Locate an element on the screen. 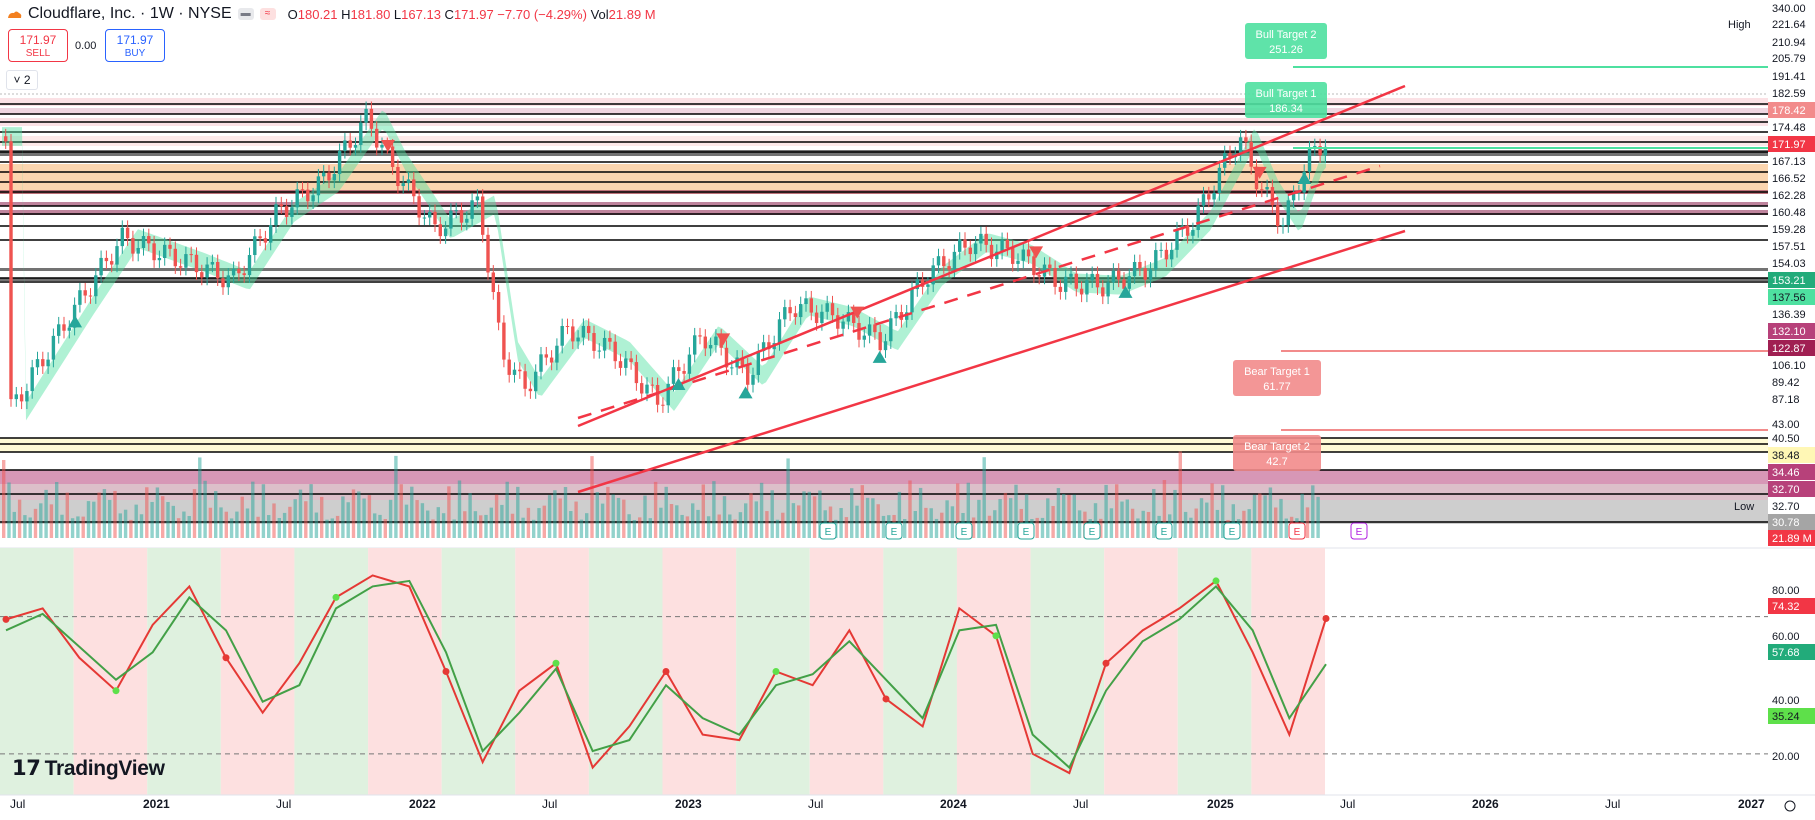  symbol-title: Cloudflare, Inc. · 1W · NYSE is located at coordinates (130, 13).